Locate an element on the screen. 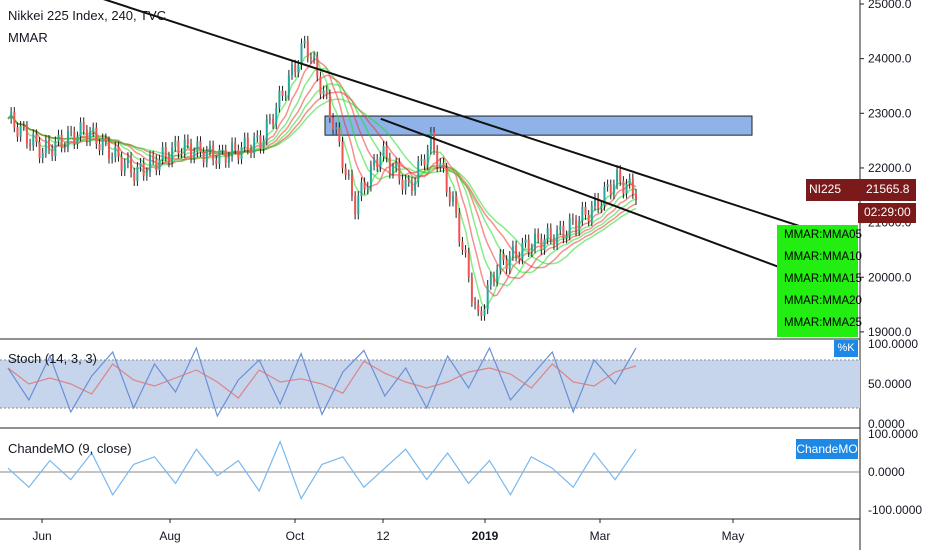  price-tick-label: 24000.0 is located at coordinates (890, 59).